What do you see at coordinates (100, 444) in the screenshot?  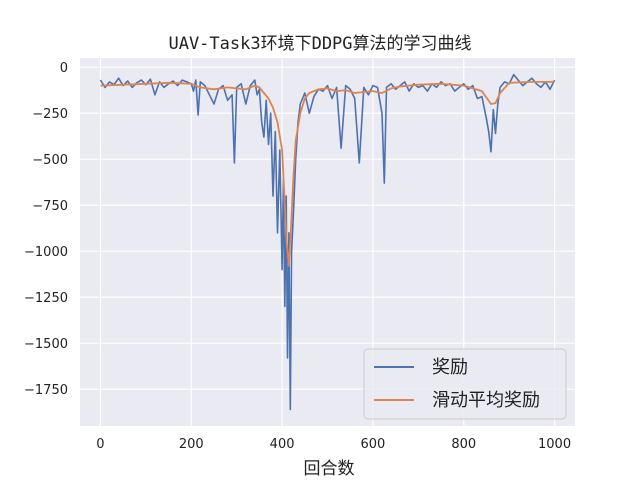 I see `x-tick-label: 0` at bounding box center [100, 444].